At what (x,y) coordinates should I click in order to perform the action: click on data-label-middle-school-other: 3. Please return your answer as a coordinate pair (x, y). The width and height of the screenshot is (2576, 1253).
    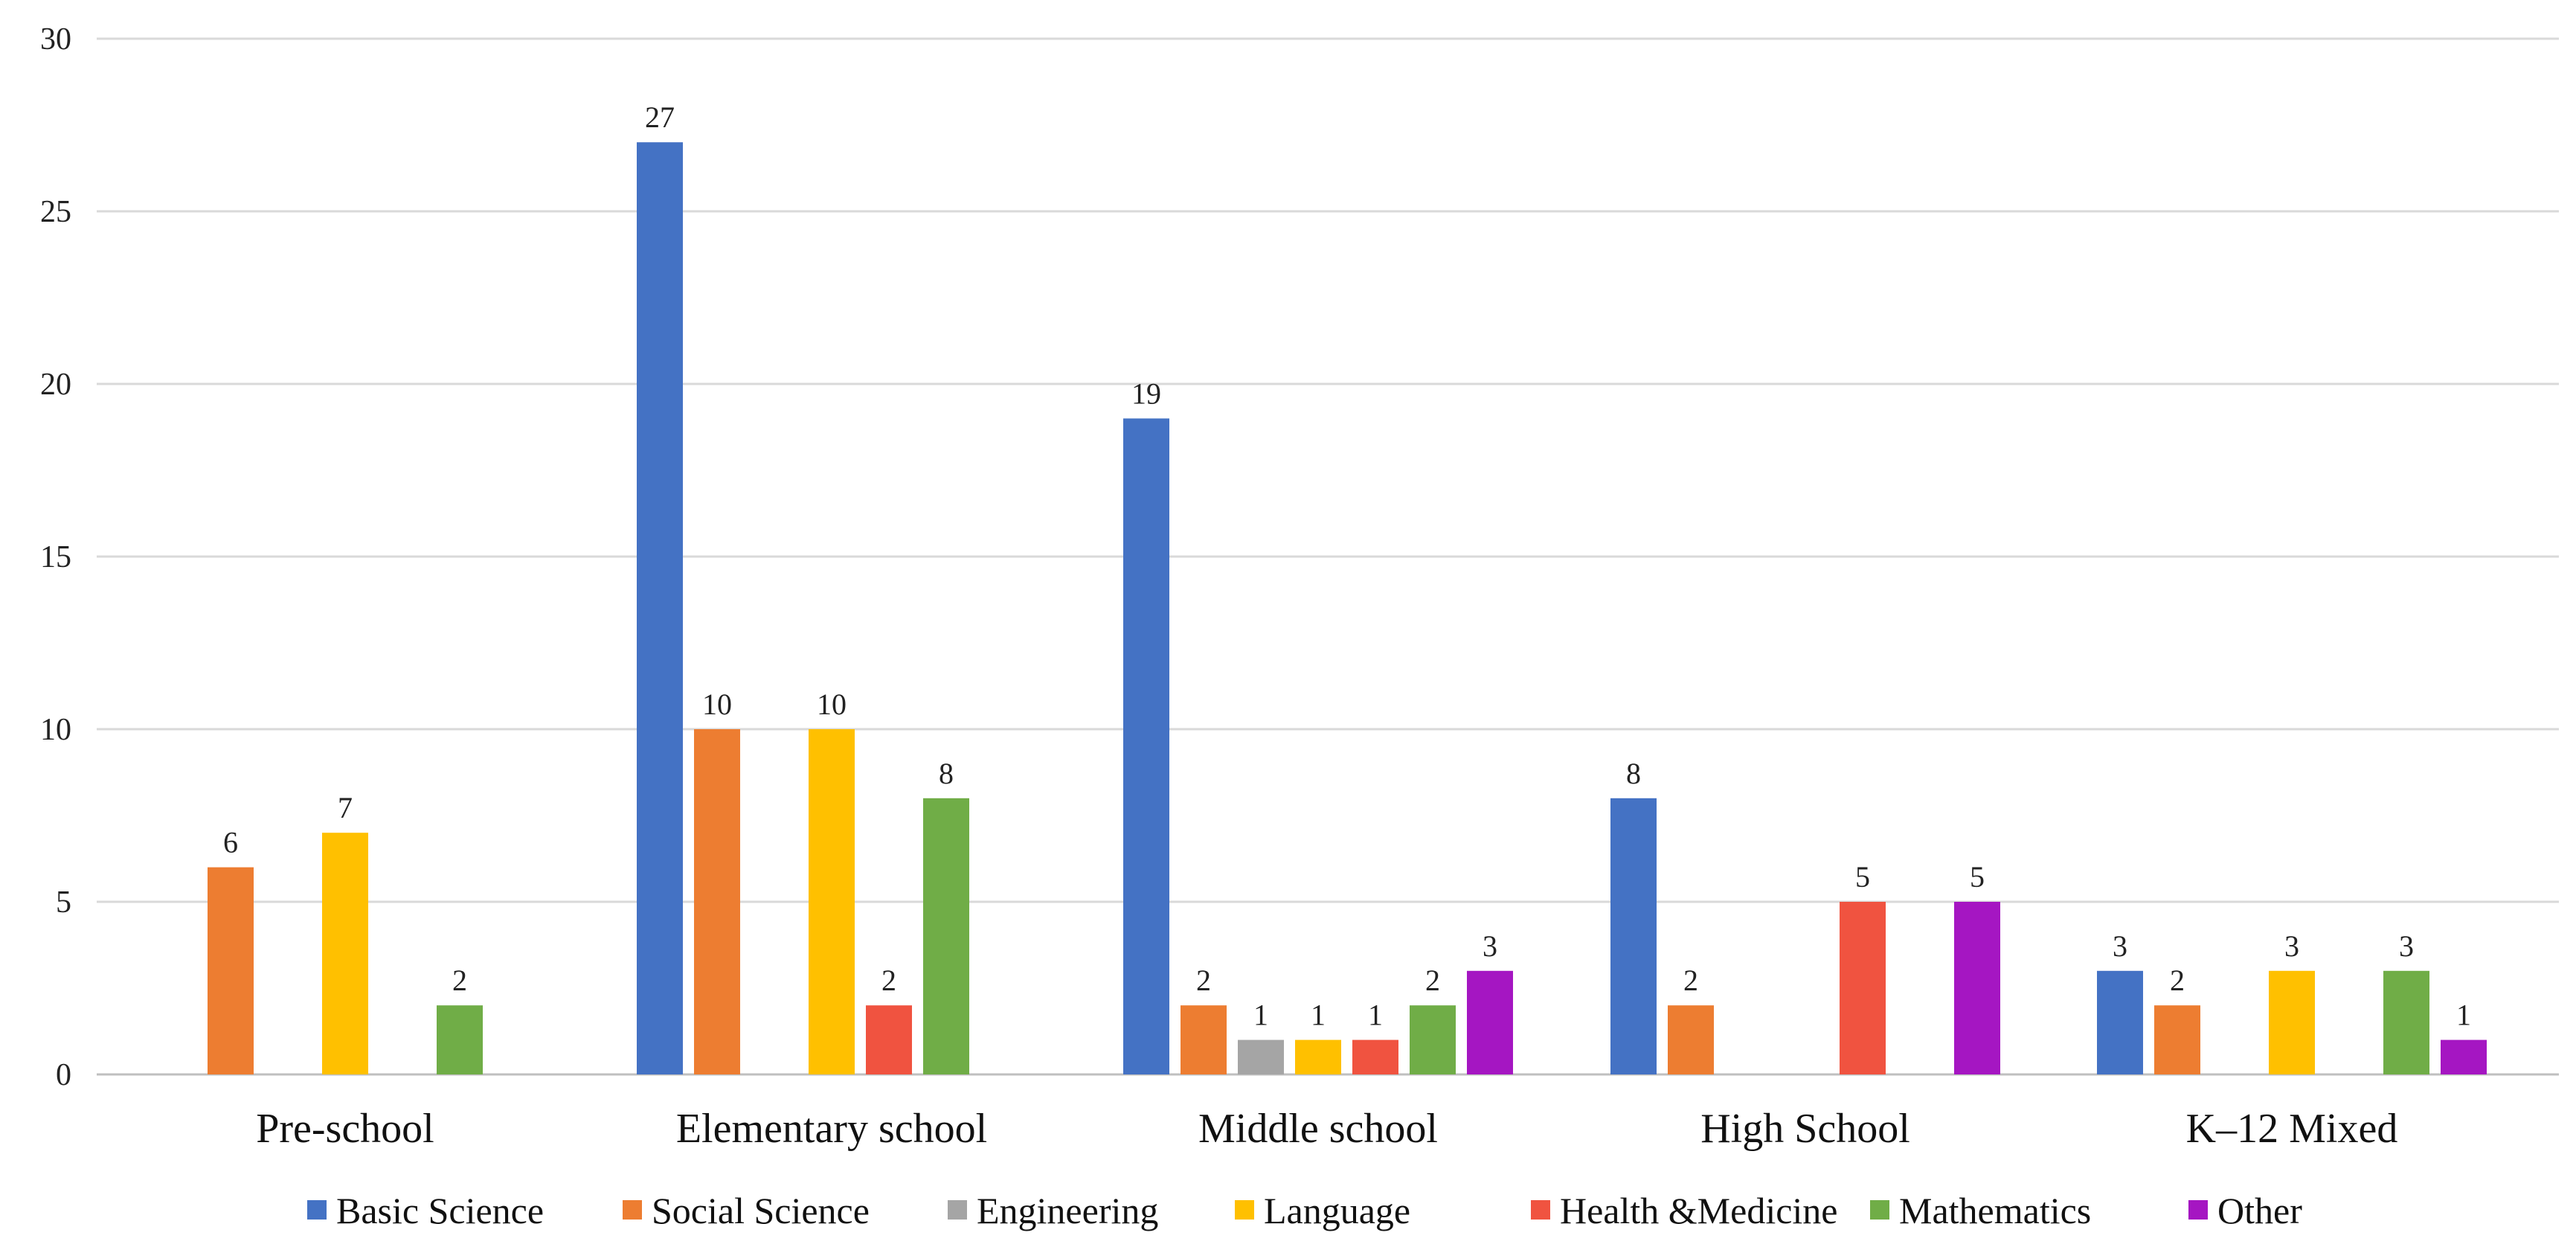
    Looking at the image, I should click on (1490, 946).